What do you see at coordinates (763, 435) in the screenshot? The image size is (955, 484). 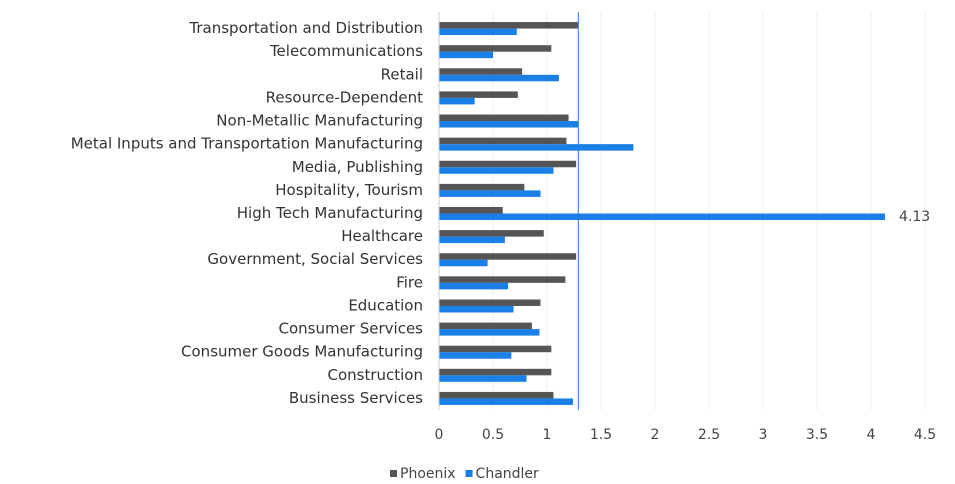 I see `x-tick-label: 3` at bounding box center [763, 435].